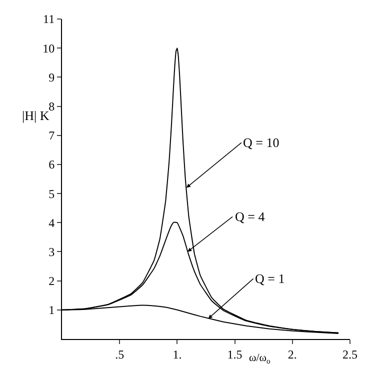  What do you see at coordinates (350, 354) in the screenshot?
I see `x-tick-label: 2.5` at bounding box center [350, 354].